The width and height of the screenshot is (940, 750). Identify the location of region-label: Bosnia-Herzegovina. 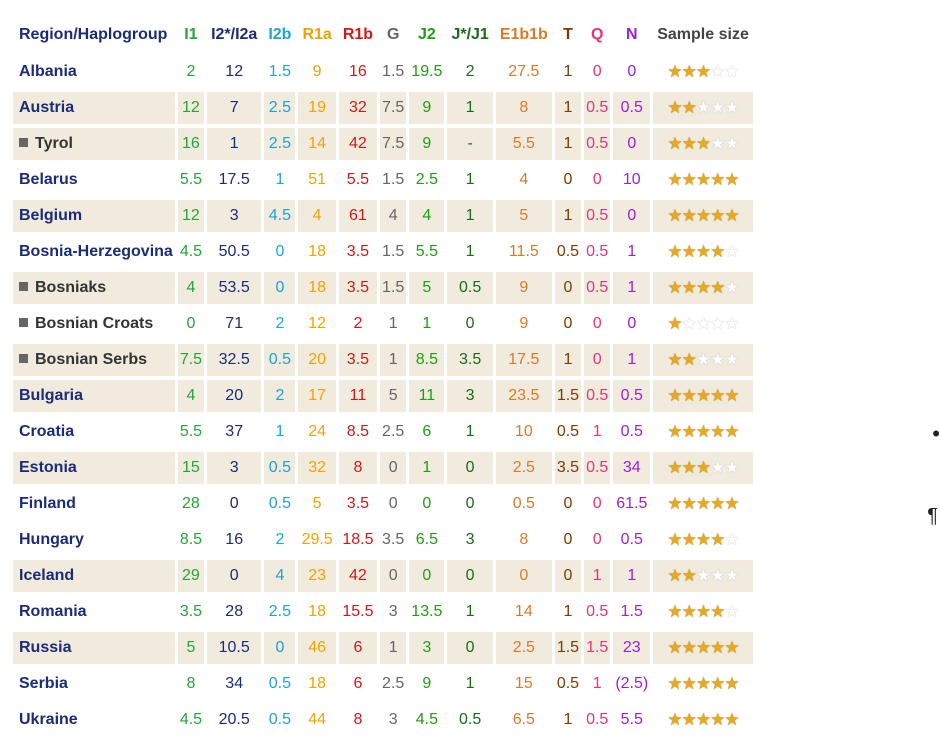
(96, 251).